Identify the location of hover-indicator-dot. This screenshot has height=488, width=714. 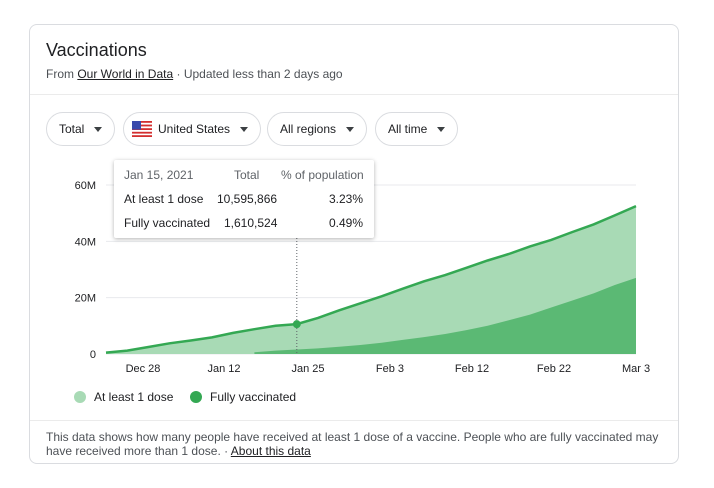
(296, 324).